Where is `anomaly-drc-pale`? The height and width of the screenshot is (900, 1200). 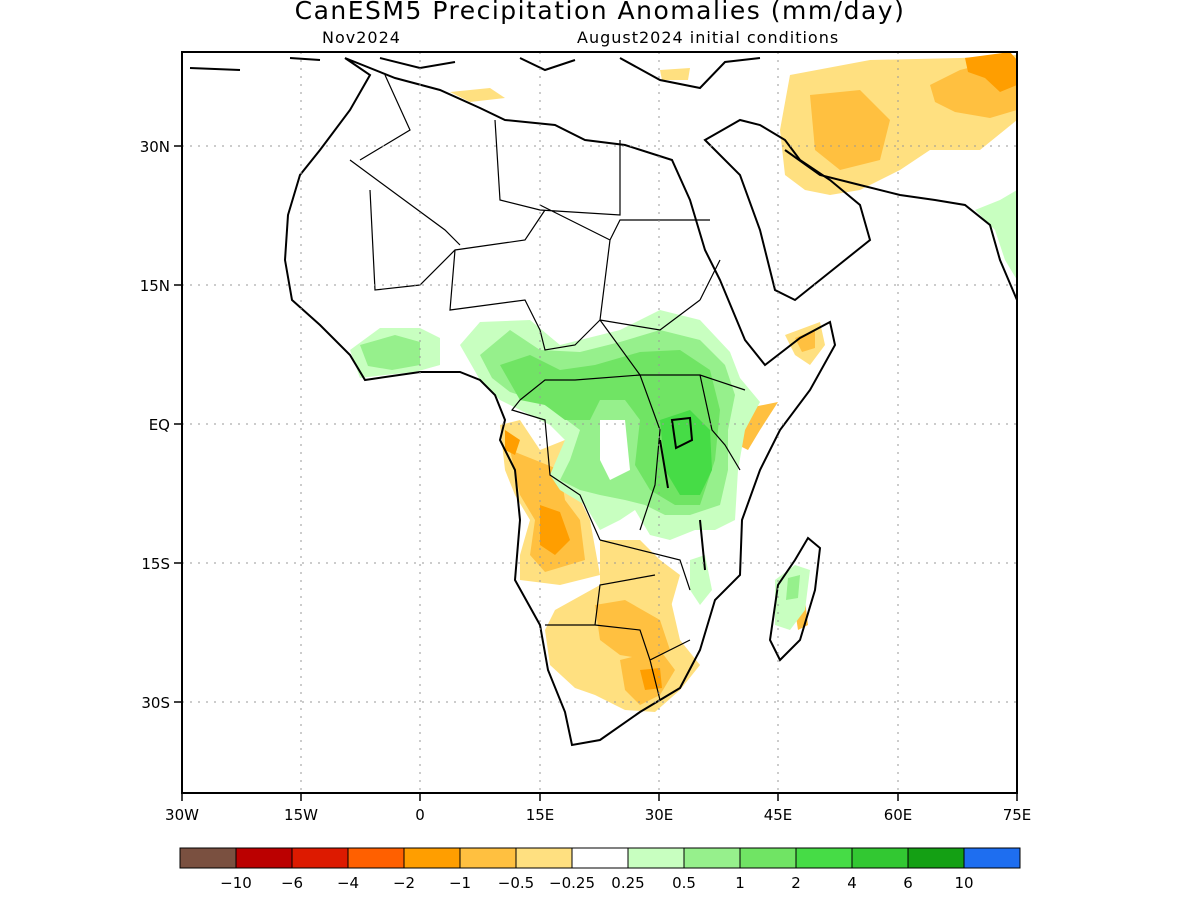 anomaly-drc-pale is located at coordinates (615, 450).